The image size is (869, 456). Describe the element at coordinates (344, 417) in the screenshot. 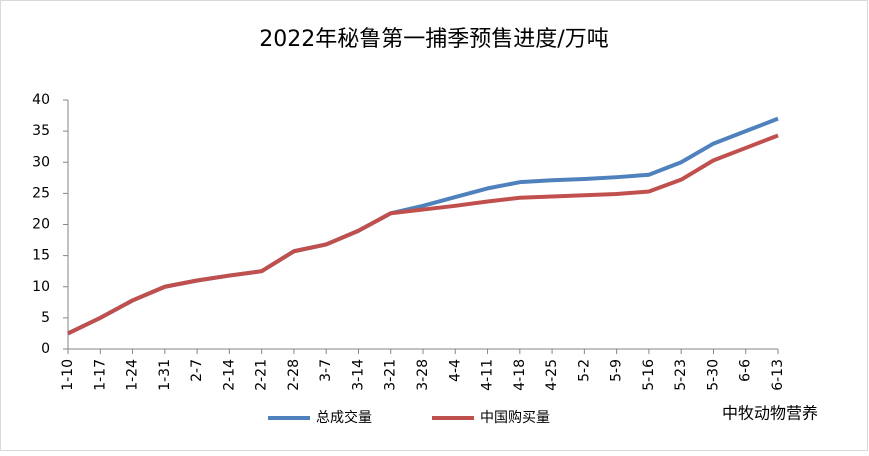

I see `legend-label: 总成交量` at that location.